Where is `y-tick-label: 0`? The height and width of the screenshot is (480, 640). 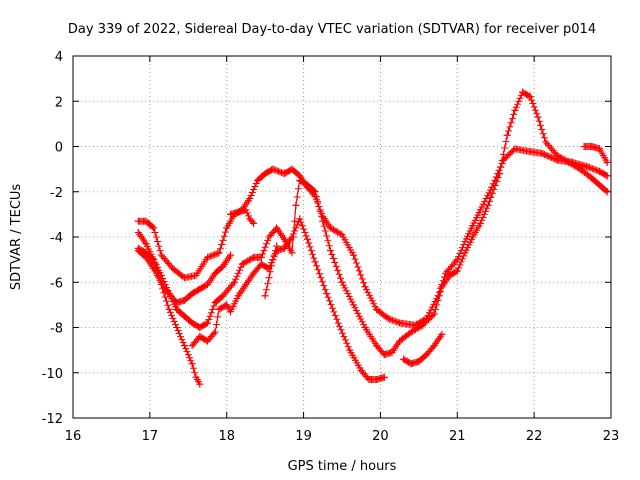 y-tick-label: 0 is located at coordinates (59, 148).